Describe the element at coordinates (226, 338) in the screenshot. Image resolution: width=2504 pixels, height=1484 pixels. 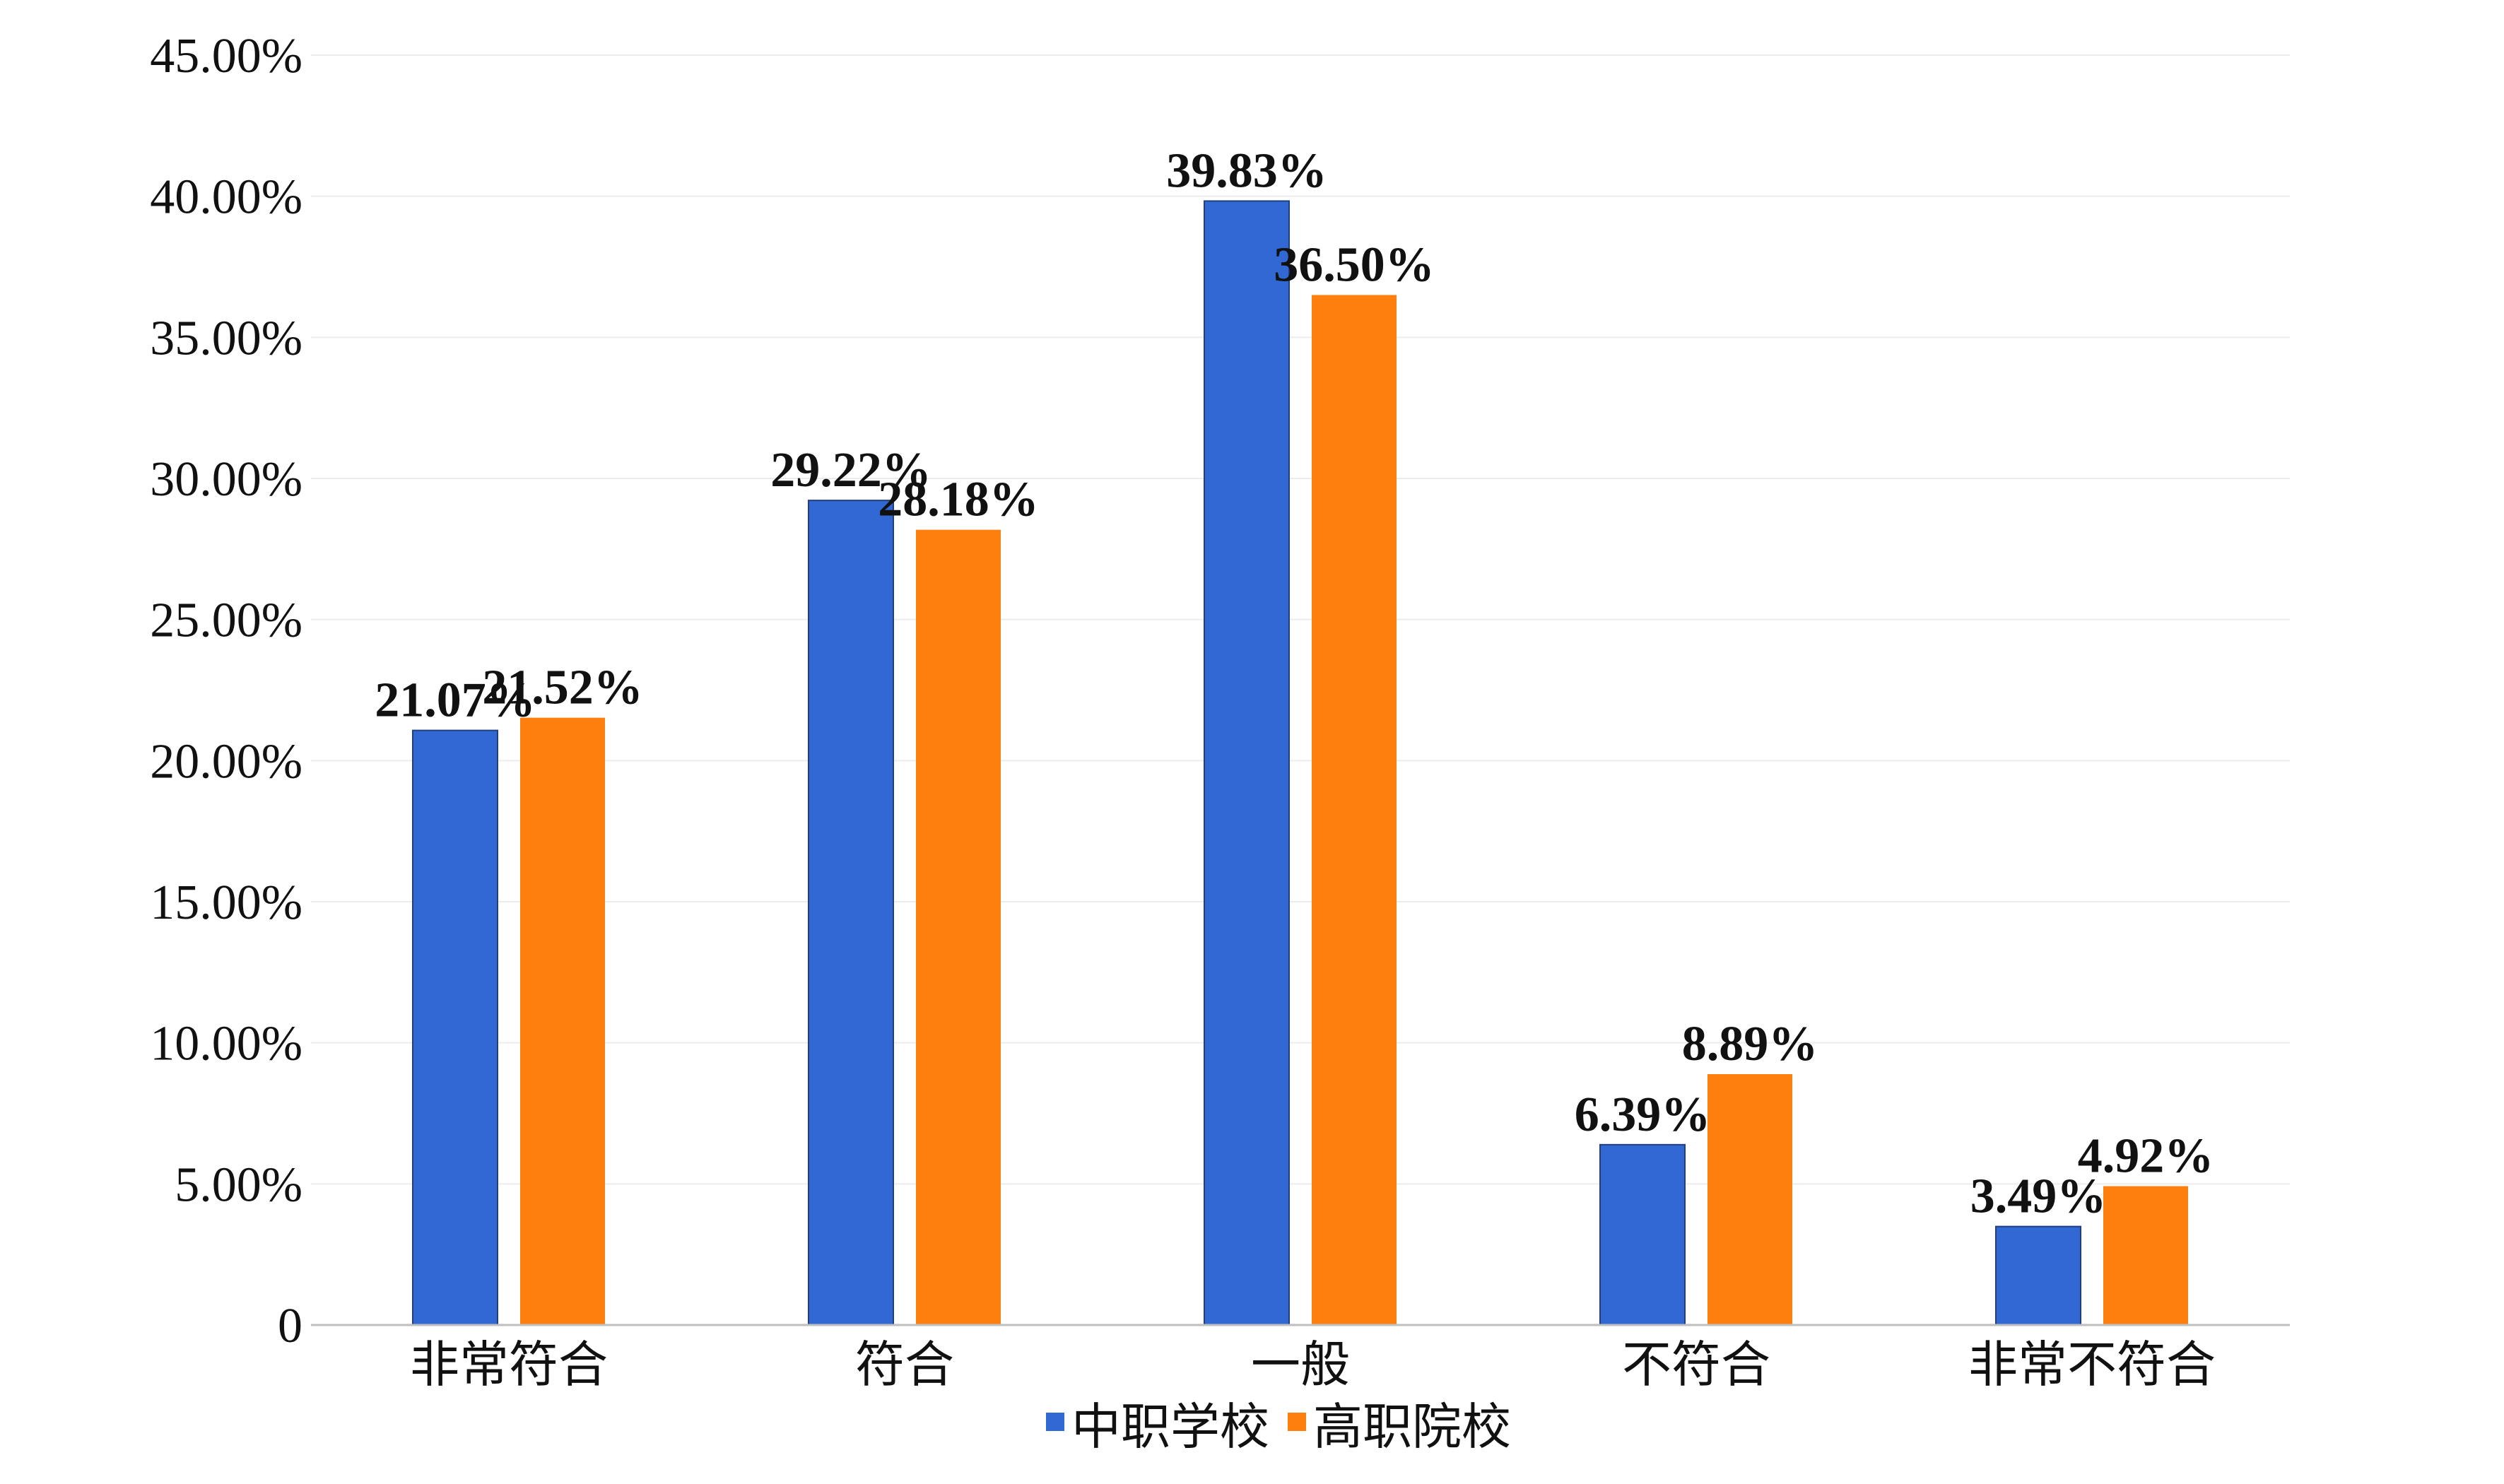
I see `y-tick-label: 35.00%` at that location.